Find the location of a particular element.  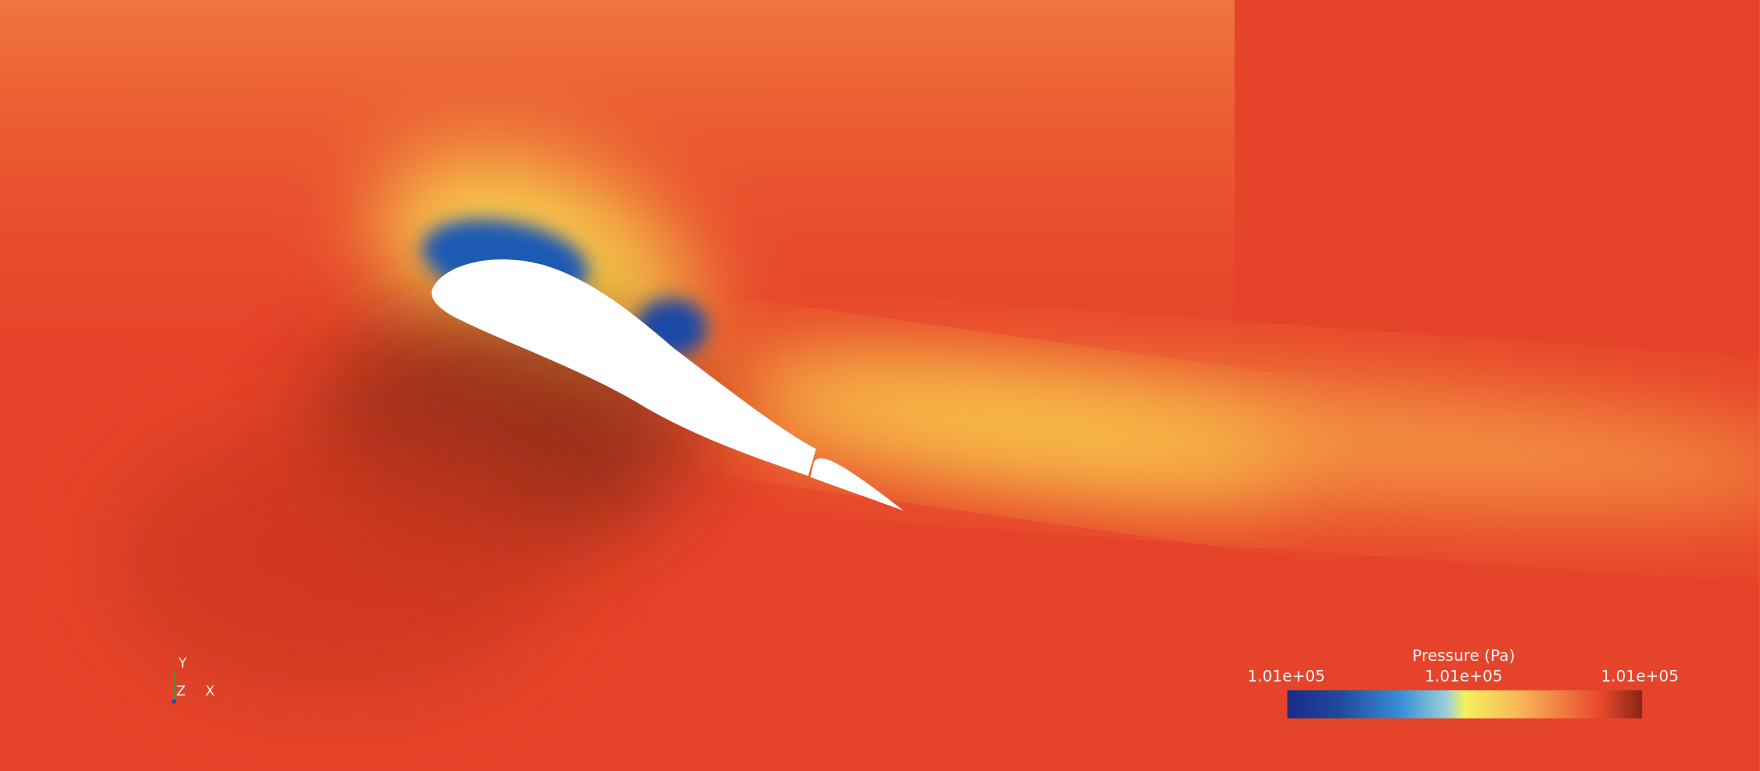

airfoil-main is located at coordinates (623, 367).